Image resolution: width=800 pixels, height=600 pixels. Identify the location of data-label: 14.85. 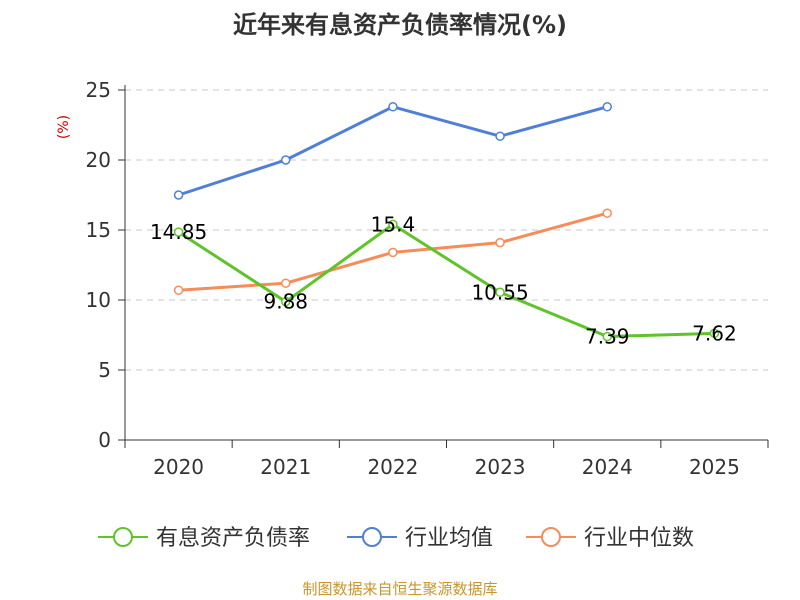
(178, 232).